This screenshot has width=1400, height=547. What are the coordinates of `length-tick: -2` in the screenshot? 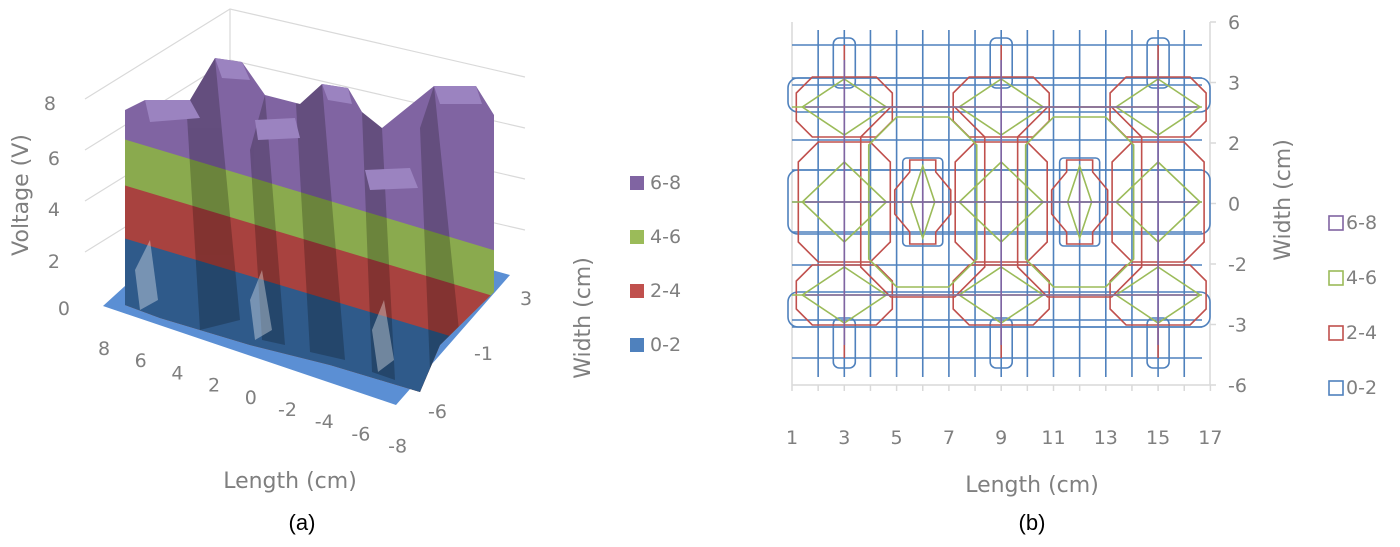 It's located at (287, 410).